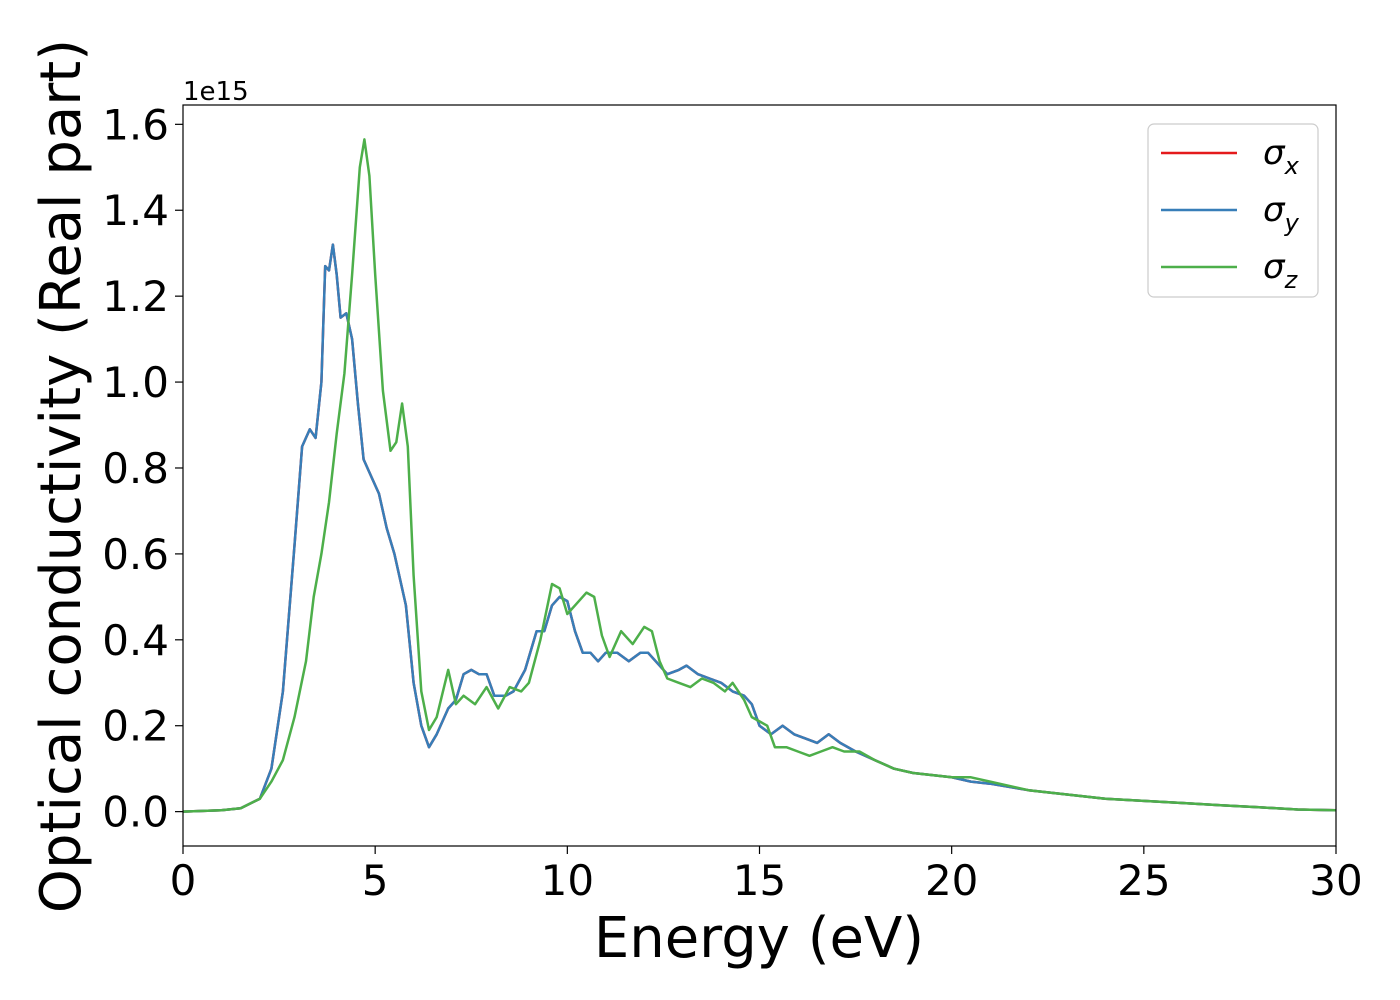 This screenshot has width=1400, height=1000. I want to click on y-tick-label: 0.0, so click(135, 812).